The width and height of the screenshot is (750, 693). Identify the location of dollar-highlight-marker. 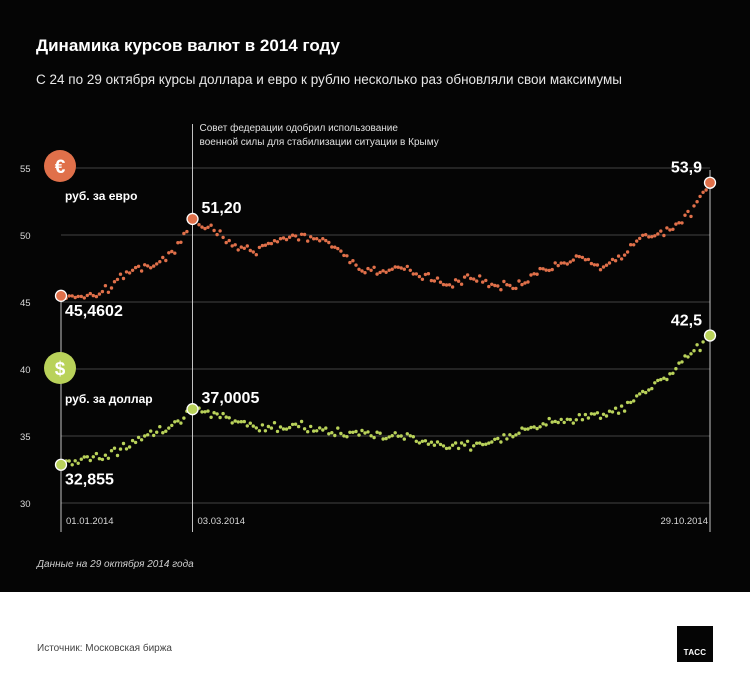
(710, 335).